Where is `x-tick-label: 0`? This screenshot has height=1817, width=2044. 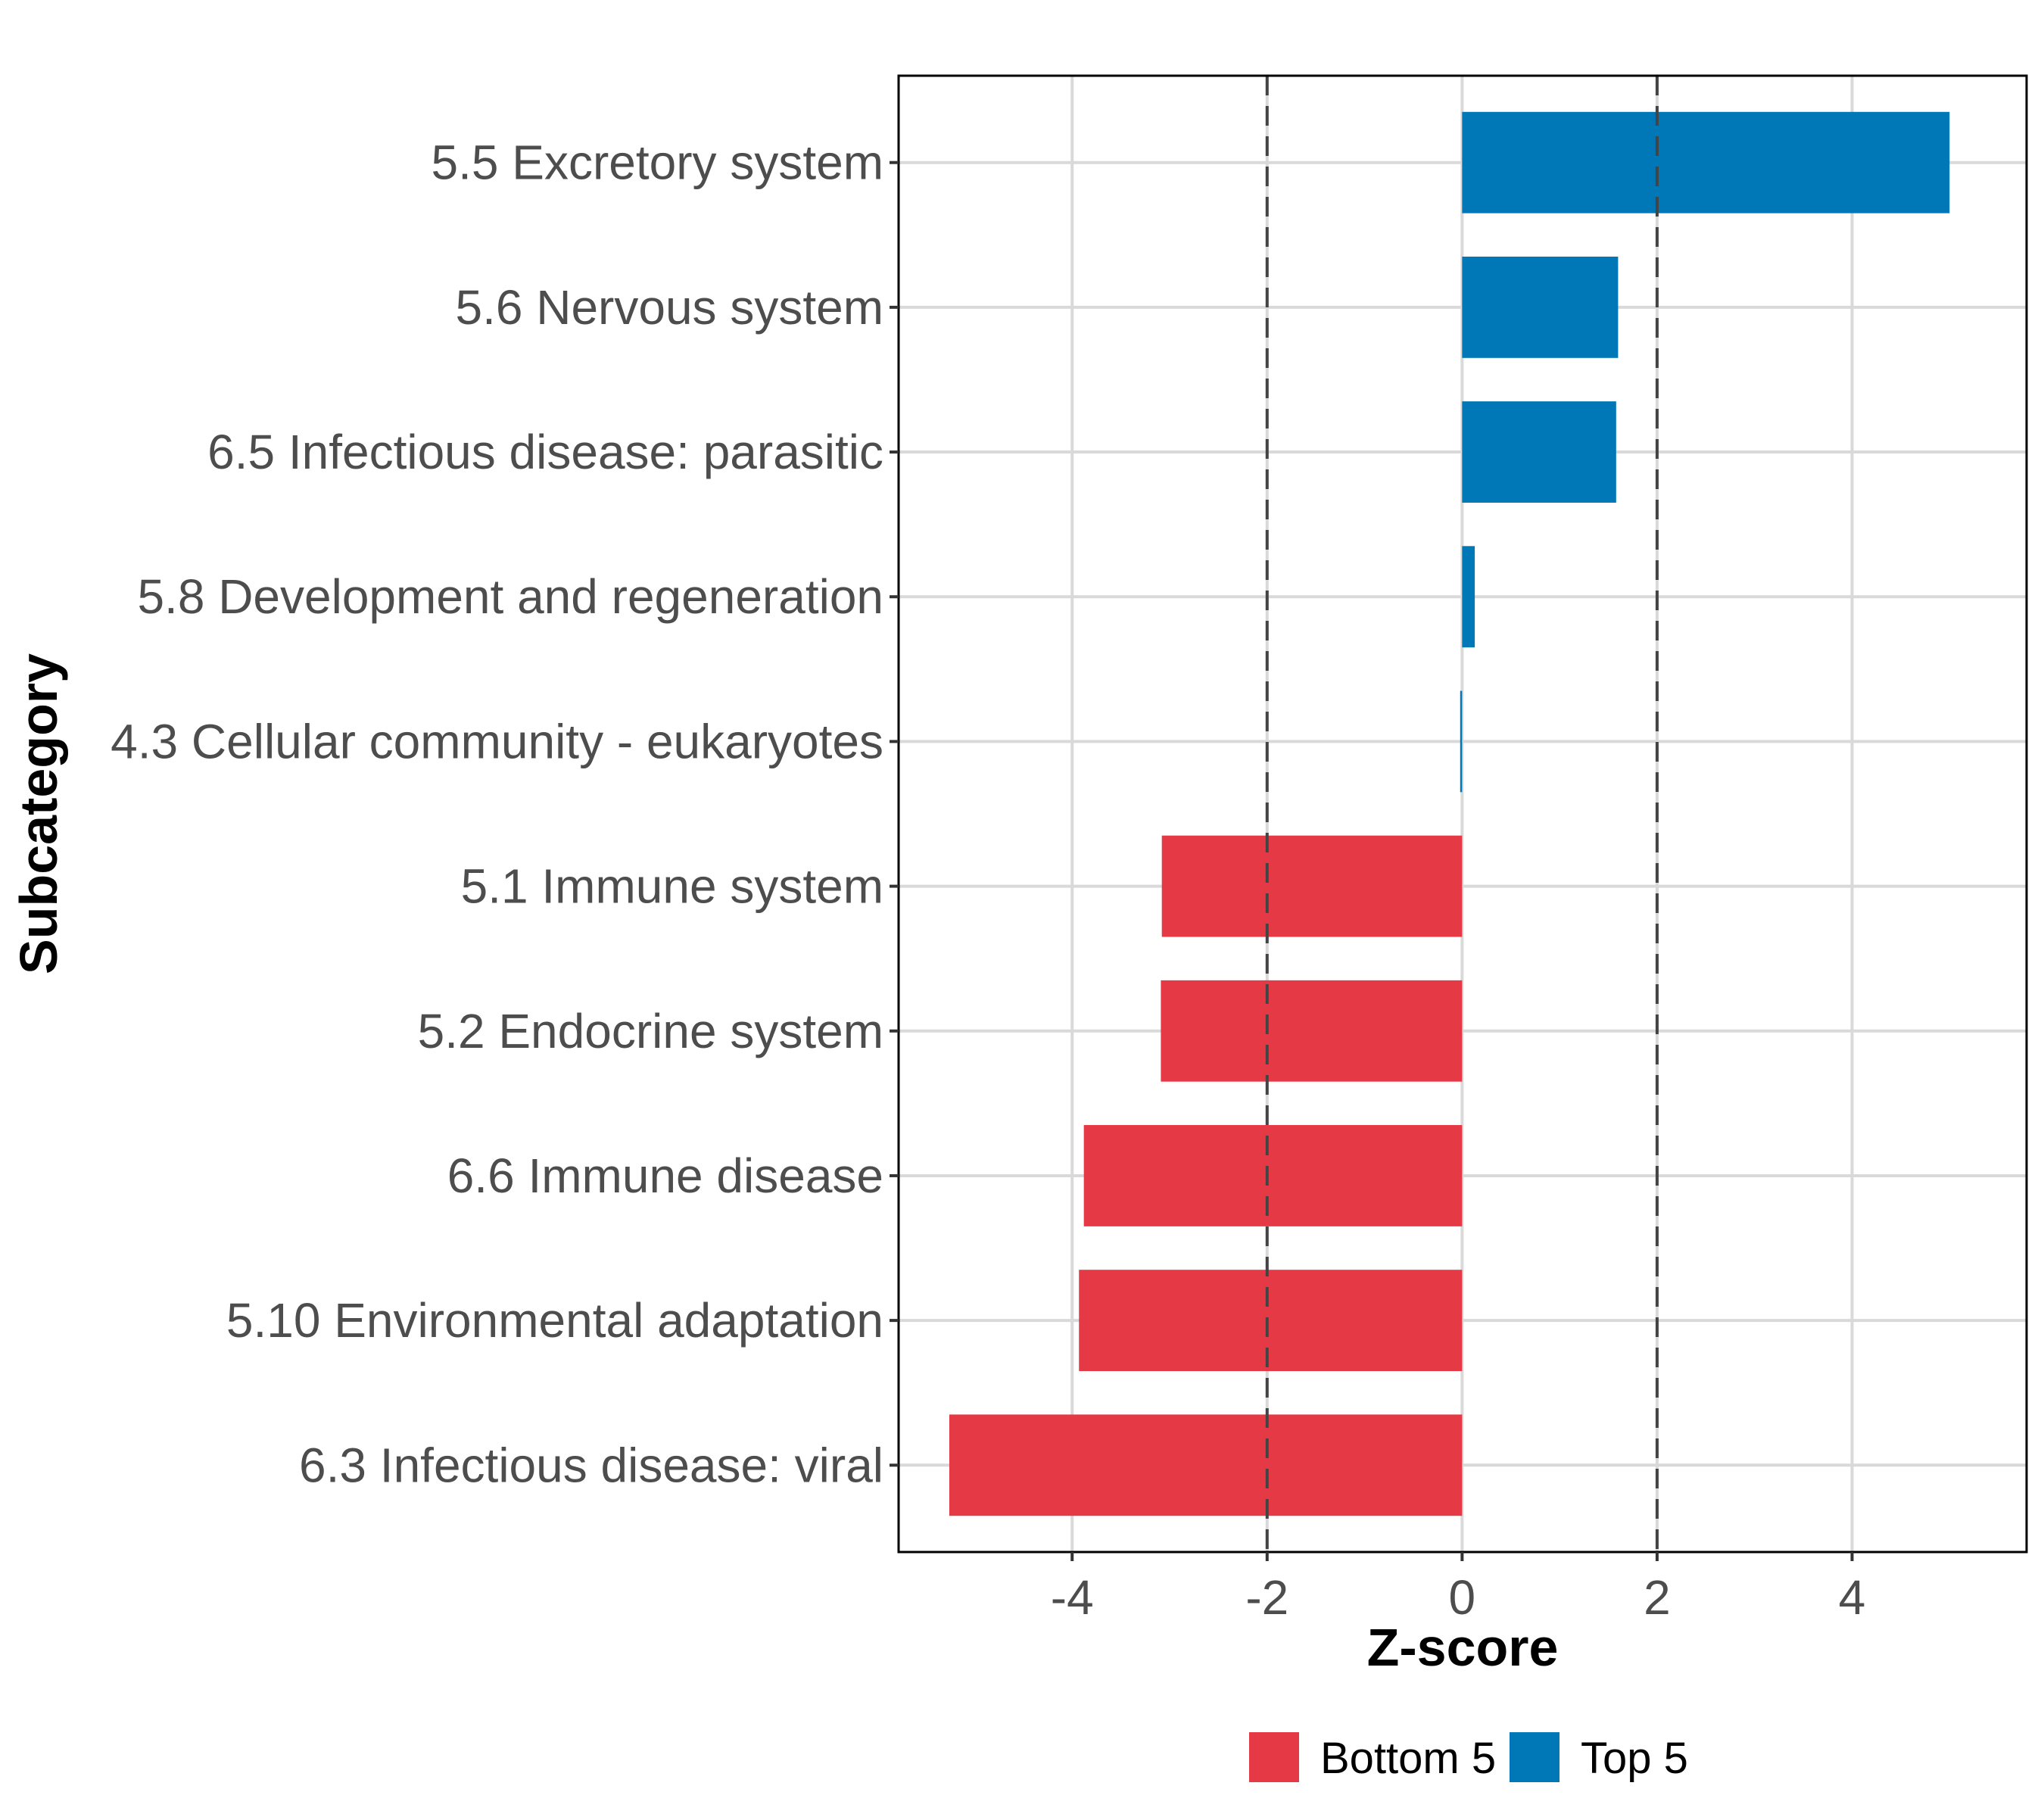 x-tick-label: 0 is located at coordinates (1462, 1597).